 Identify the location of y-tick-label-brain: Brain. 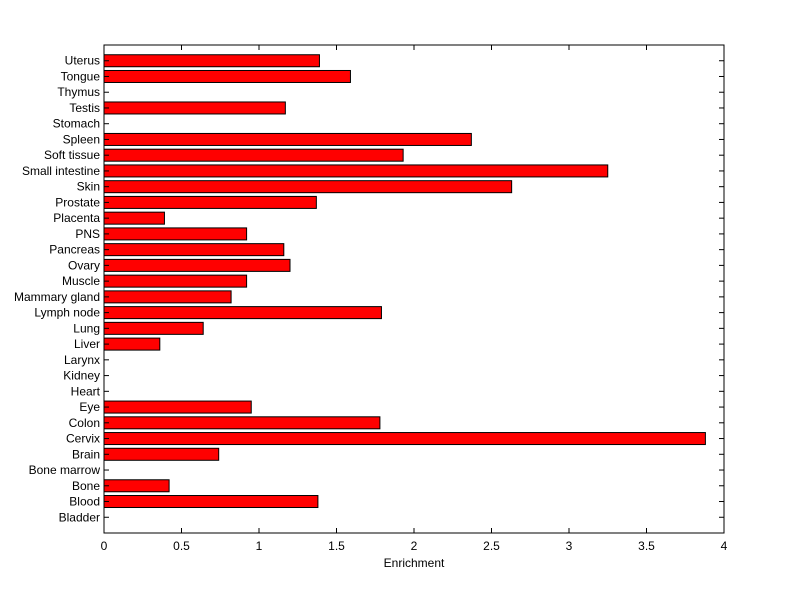
(86, 454).